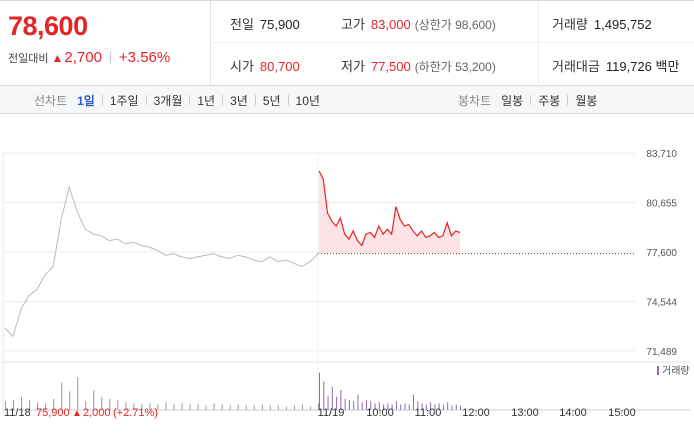  Describe the element at coordinates (353, 66) in the screenshot. I see `stat-label: 저가` at that location.